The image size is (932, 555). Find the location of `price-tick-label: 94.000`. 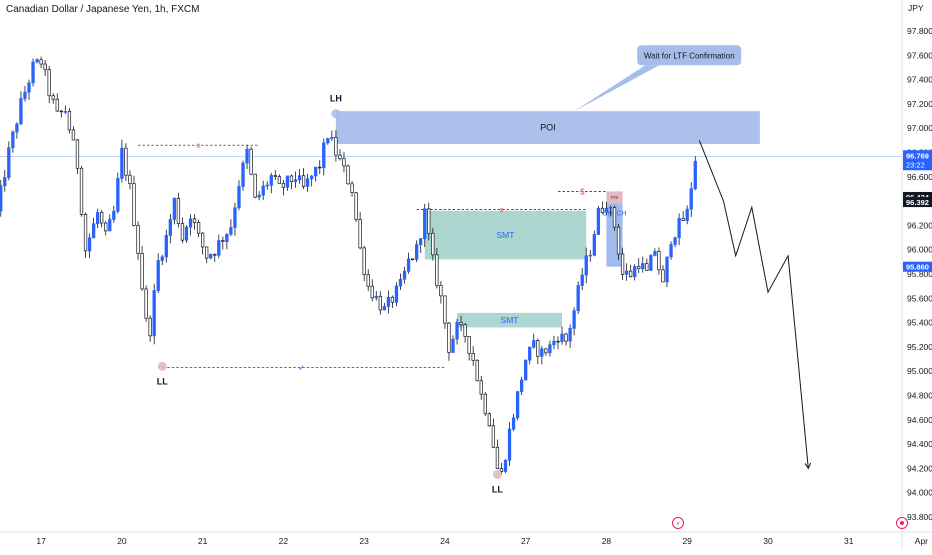

price-tick-label: 94.000 is located at coordinates (919, 493).